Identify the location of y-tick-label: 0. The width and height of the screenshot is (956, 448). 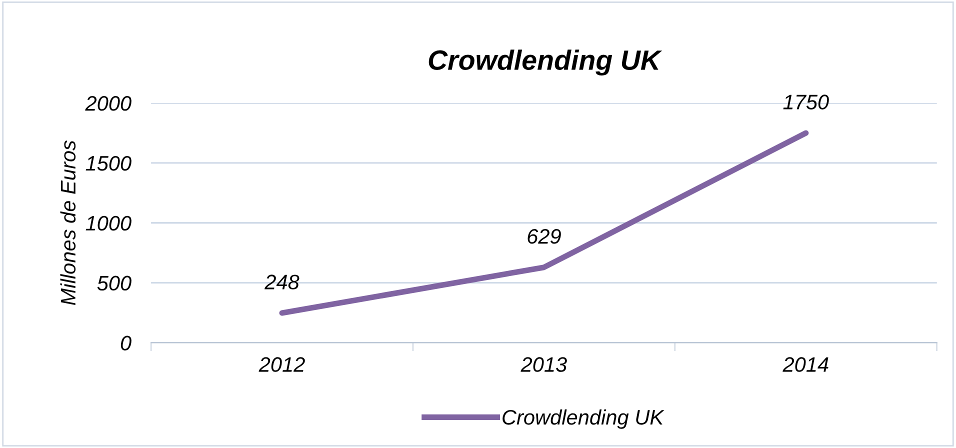
(126, 343).